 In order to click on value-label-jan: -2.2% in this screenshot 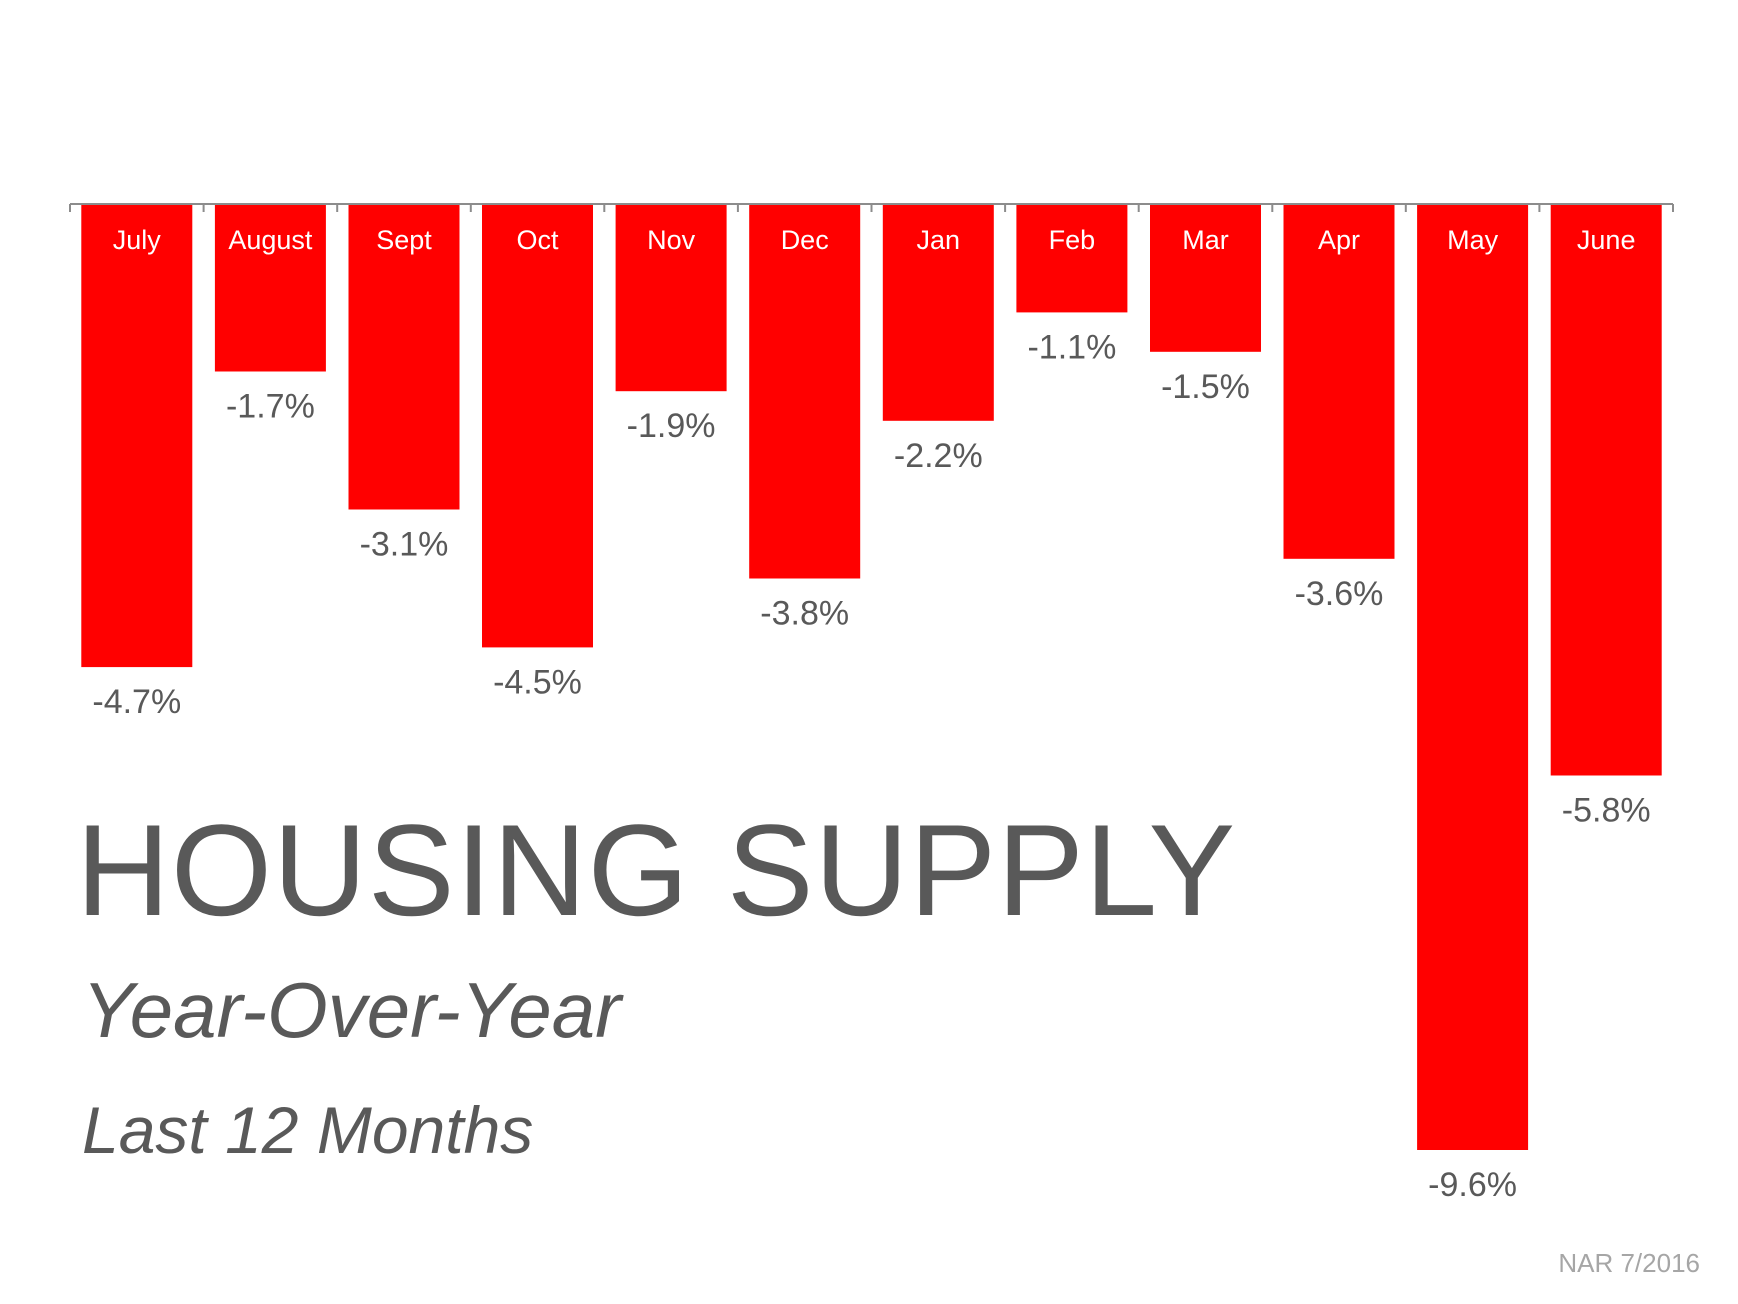, I will do `click(938, 456)`.